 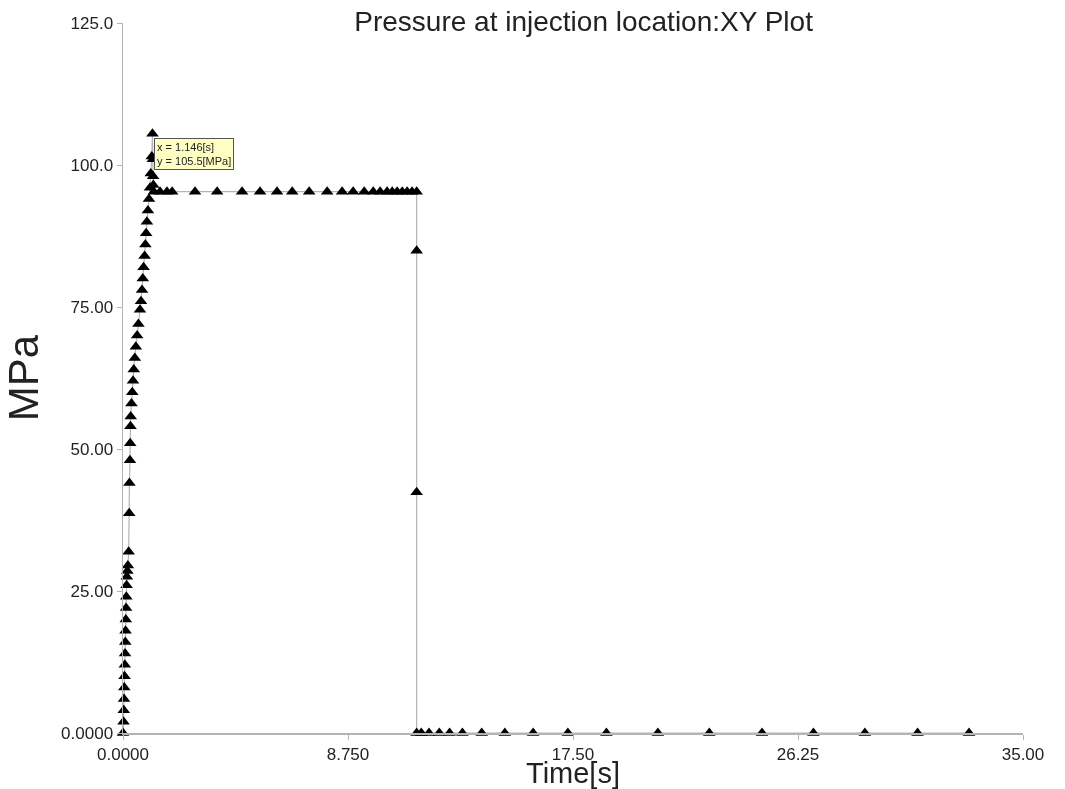 What do you see at coordinates (23, 378) in the screenshot?
I see `y-axis-title: MPa` at bounding box center [23, 378].